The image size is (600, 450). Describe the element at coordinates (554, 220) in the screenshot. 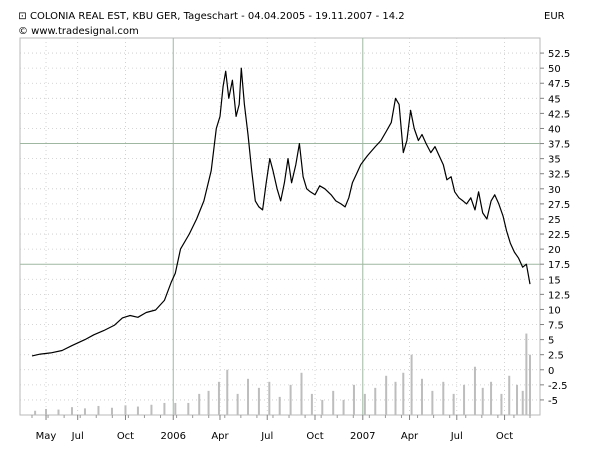

I see `y-tick-label: 25` at that location.